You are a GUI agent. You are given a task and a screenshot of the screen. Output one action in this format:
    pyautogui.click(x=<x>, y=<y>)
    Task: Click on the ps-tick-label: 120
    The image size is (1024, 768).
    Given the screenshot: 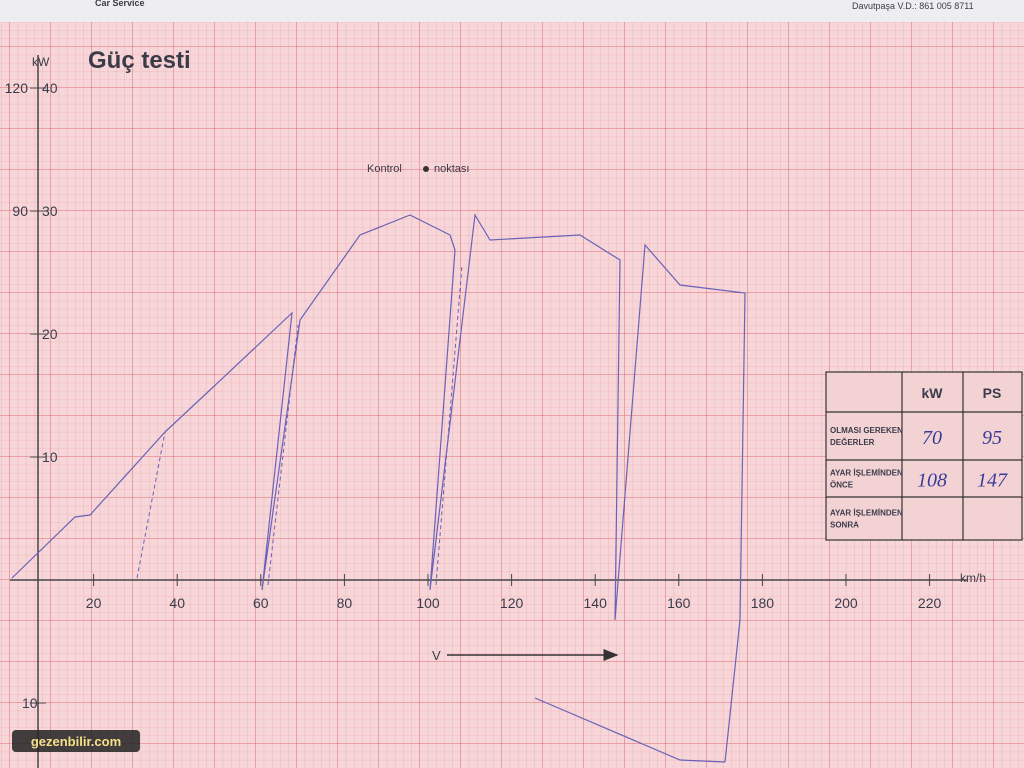 What is the action you would take?
    pyautogui.click(x=17, y=88)
    